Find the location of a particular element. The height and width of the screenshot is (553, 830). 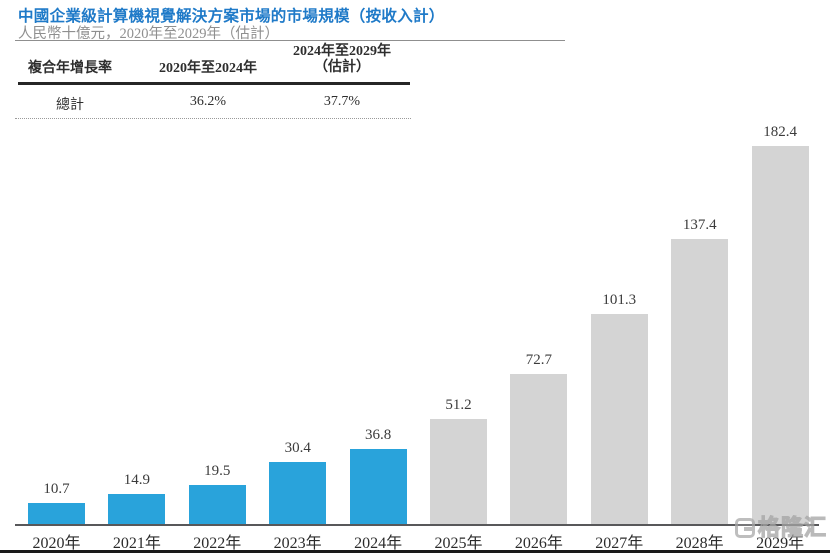

bar-value-label: 182.4 is located at coordinates (780, 131).